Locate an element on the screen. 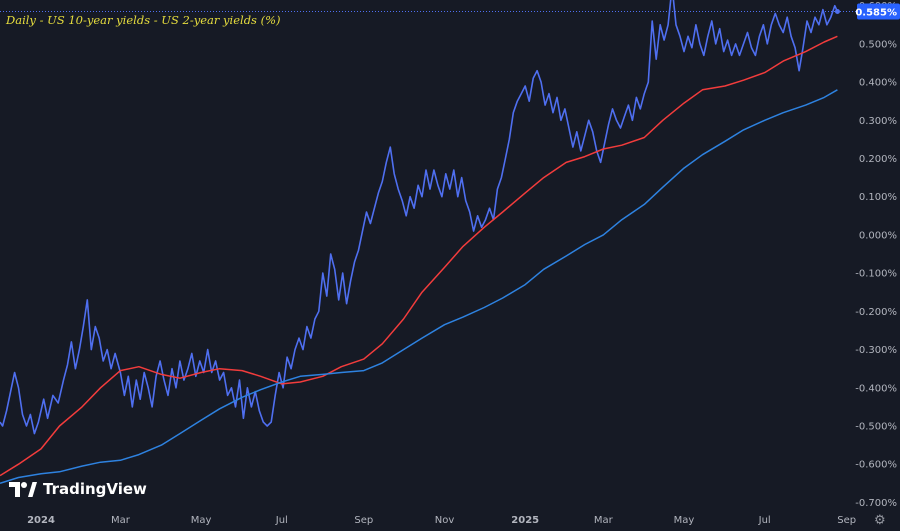 The width and height of the screenshot is (900, 531). y-tick-label: 0.100% is located at coordinates (878, 197).